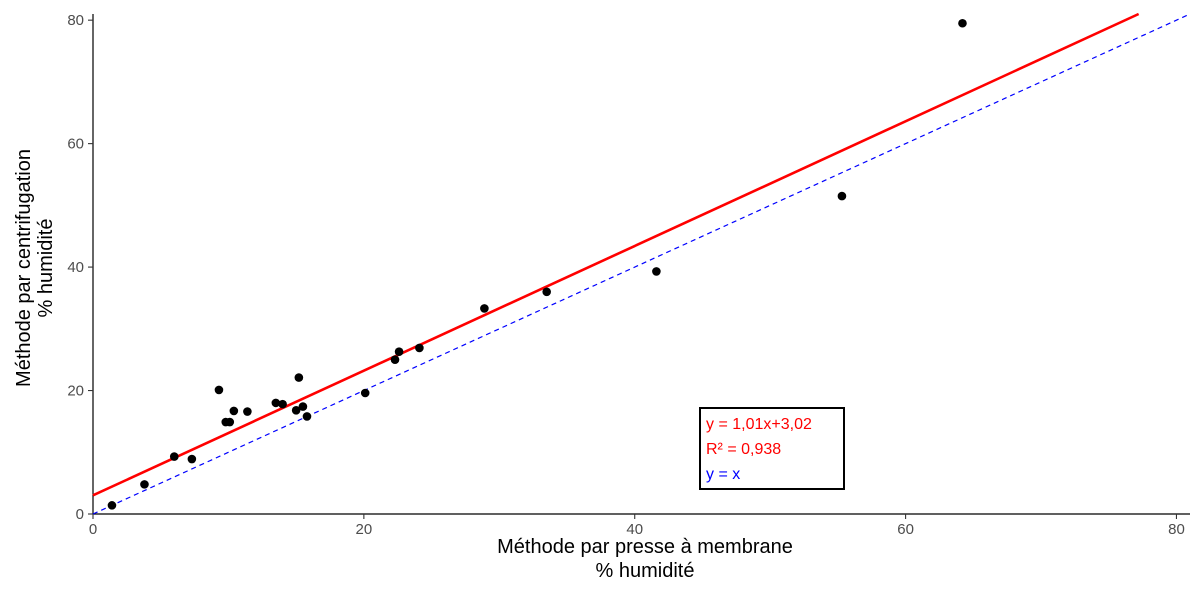 The height and width of the screenshot is (594, 1202). I want to click on y-tick-label: 0, so click(80, 514).